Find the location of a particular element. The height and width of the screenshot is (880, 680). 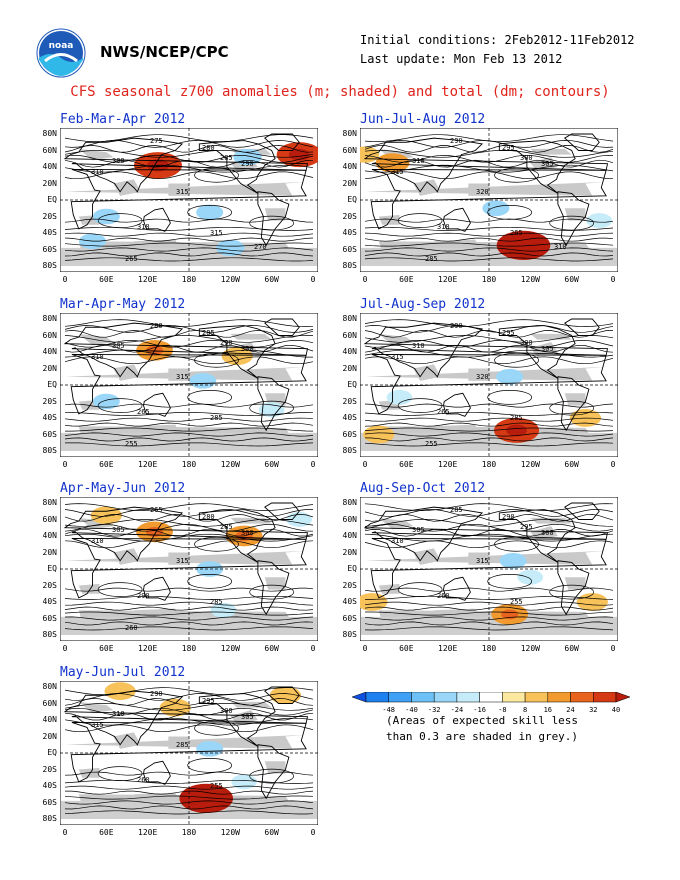

lon-tick-label: 120W is located at coordinates (230, 832).